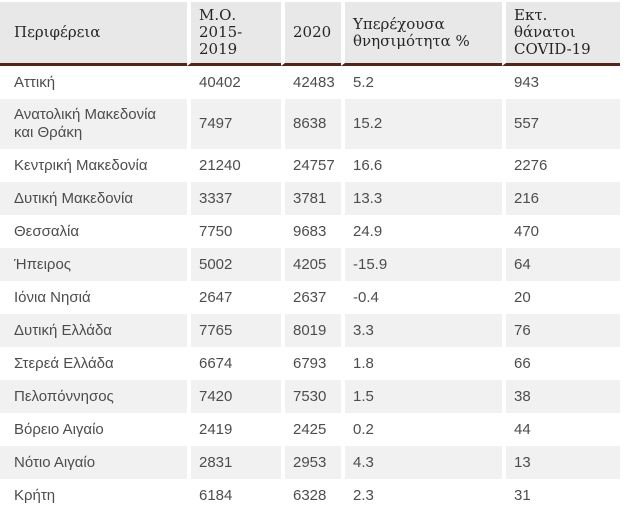 This screenshot has width=627, height=517. Describe the element at coordinates (93, 124) in the screenshot. I see `region-cell: Ανατολική Μακεδονία και Θράκη` at that location.